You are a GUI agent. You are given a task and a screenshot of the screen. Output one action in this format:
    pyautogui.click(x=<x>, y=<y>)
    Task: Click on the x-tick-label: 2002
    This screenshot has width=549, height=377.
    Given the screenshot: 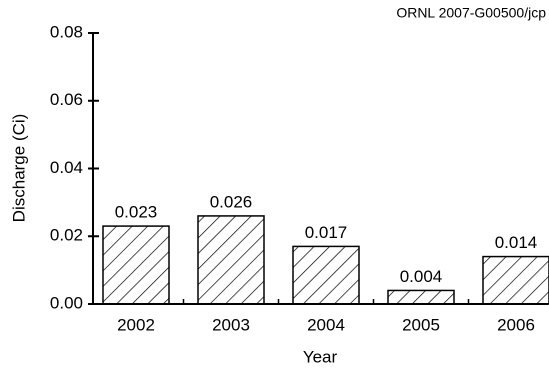 What is the action you would take?
    pyautogui.click(x=136, y=324)
    